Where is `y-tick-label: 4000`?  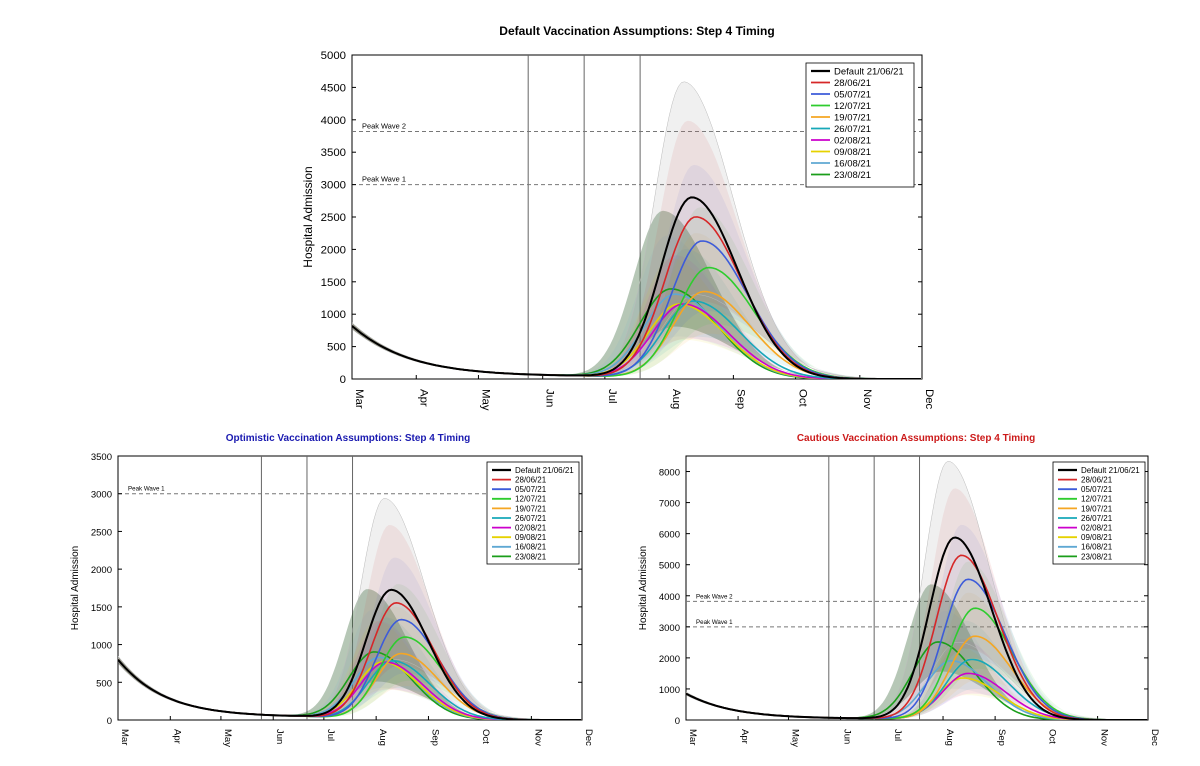 y-tick-label: 4000 is located at coordinates (333, 121).